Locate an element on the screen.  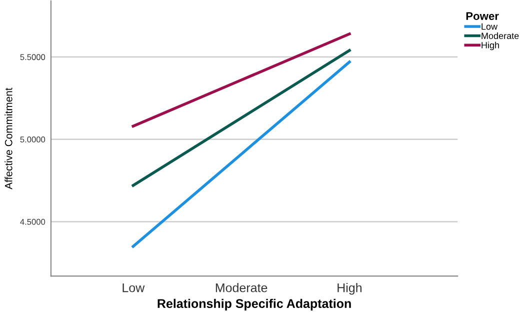
legend-label: Low is located at coordinates (490, 26).